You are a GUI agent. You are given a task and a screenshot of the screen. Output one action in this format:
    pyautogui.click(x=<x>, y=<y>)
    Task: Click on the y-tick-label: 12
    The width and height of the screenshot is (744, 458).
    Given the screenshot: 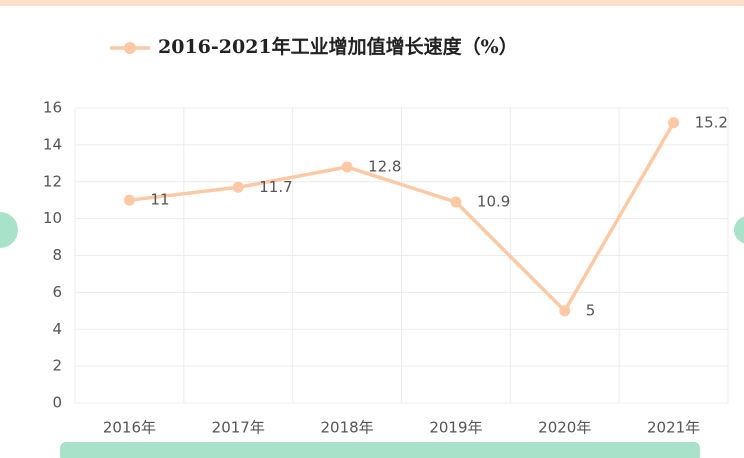 What is the action you would take?
    pyautogui.click(x=52, y=181)
    